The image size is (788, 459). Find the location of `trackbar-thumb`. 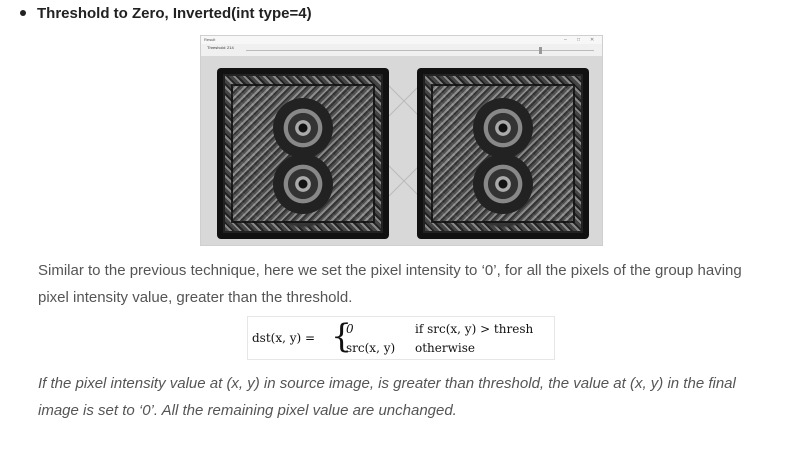

trackbar-thumb is located at coordinates (540, 50).